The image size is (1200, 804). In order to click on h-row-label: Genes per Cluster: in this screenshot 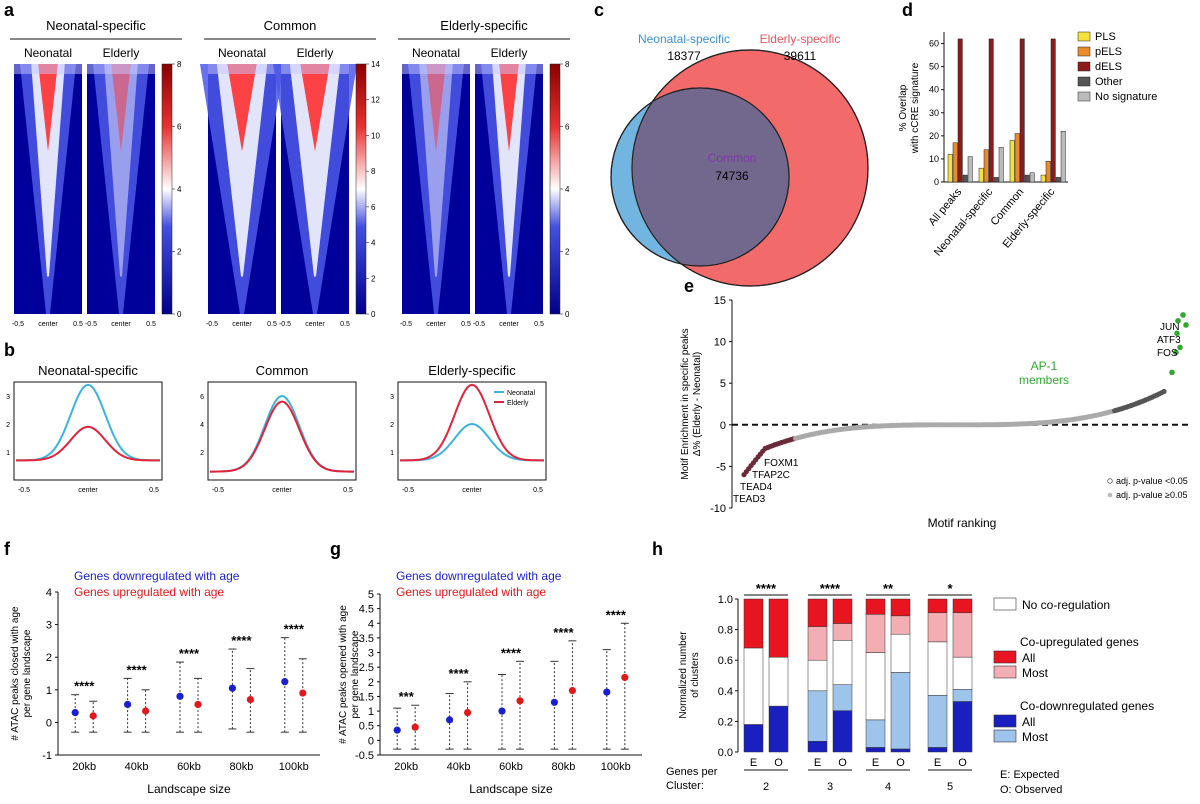, I will do `click(692, 779)`.